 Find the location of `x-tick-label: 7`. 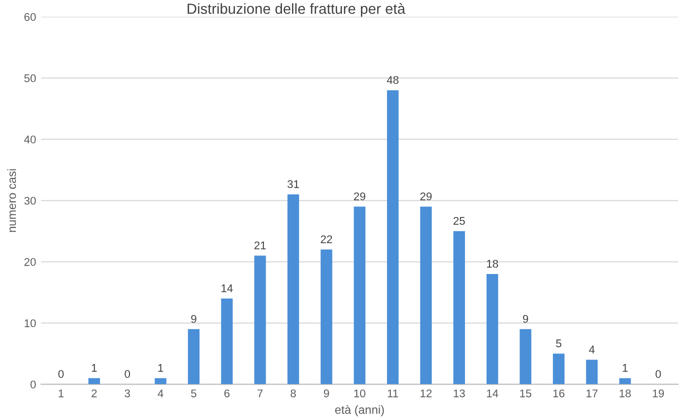

x-tick-label: 7 is located at coordinates (260, 394).